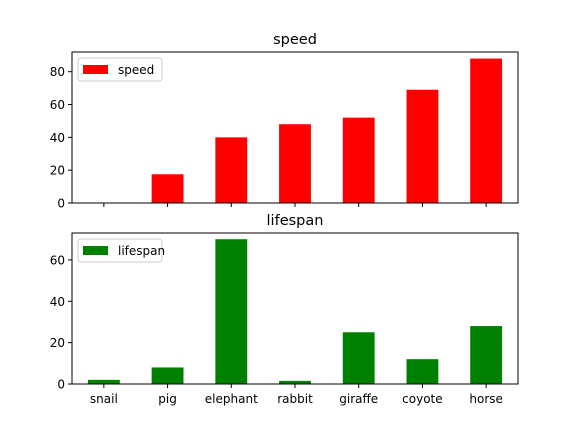  What do you see at coordinates (486, 399) in the screenshot?
I see `x-tick-label-horse: horse` at bounding box center [486, 399].